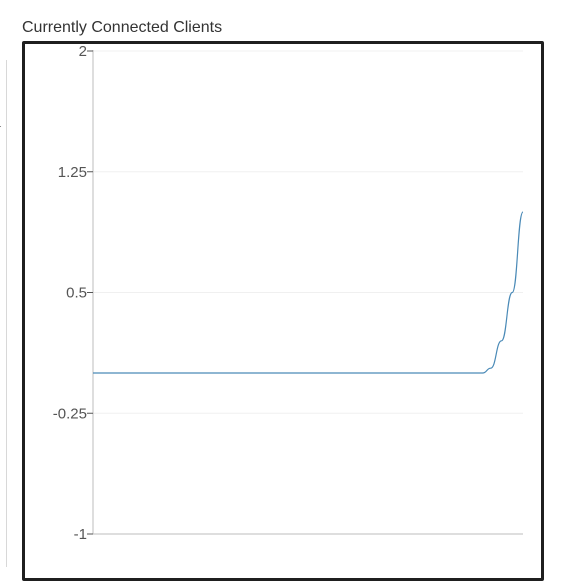 The image size is (561, 581). What do you see at coordinates (83, 51) in the screenshot?
I see `y-tick-label: 2` at bounding box center [83, 51].